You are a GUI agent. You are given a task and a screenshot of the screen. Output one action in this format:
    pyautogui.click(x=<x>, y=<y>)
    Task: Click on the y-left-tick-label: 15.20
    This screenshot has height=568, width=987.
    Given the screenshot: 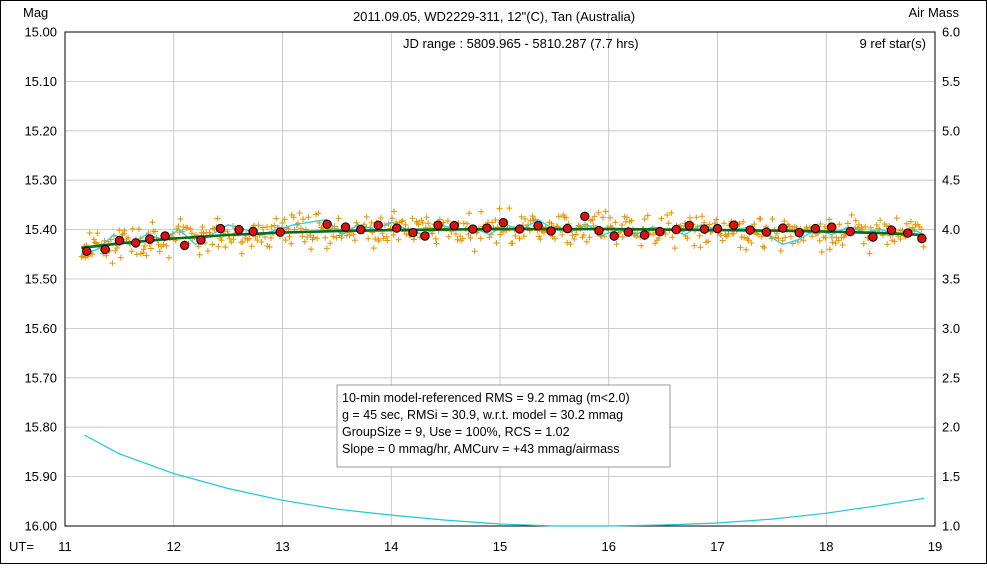 What is the action you would take?
    pyautogui.click(x=40, y=130)
    